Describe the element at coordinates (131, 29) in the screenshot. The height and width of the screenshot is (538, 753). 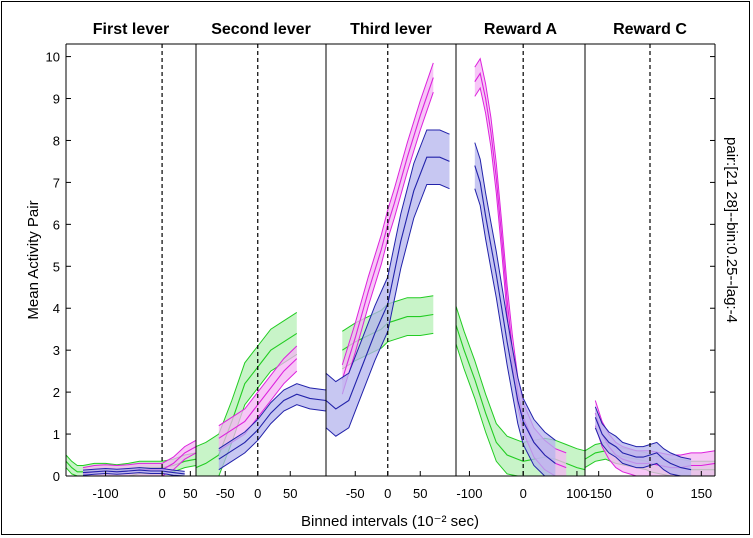
I see `panel-title: First lever` at that location.